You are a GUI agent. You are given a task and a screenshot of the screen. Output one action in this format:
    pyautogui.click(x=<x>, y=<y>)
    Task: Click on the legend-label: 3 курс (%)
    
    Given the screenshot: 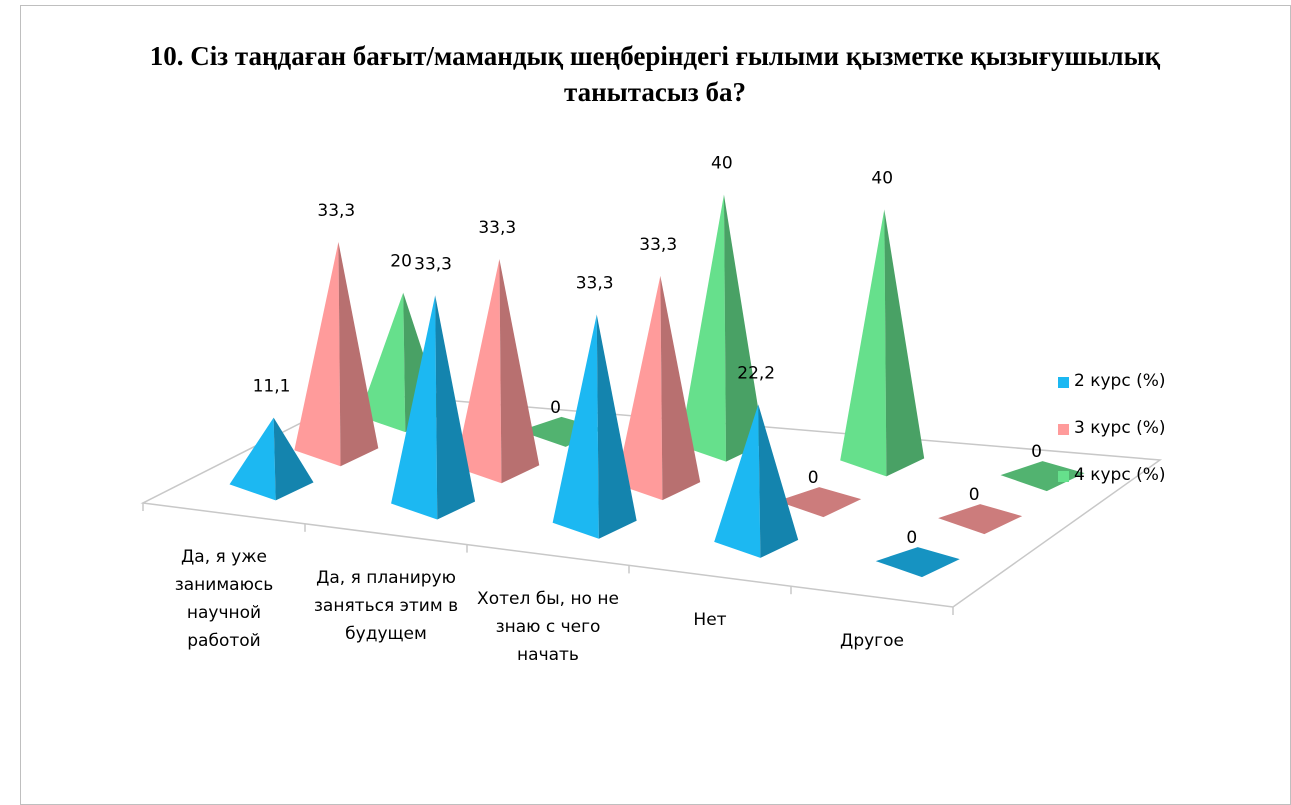 What is the action you would take?
    pyautogui.click(x=1120, y=428)
    